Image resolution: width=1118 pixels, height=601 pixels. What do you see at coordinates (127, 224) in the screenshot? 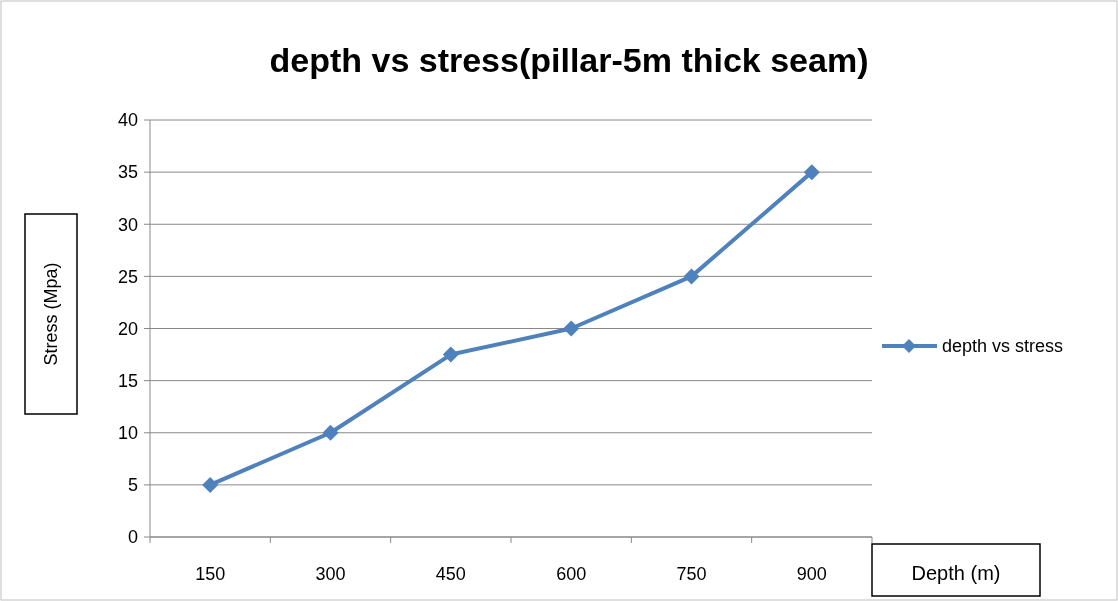
I see `y-tick-label: 30` at bounding box center [127, 224].